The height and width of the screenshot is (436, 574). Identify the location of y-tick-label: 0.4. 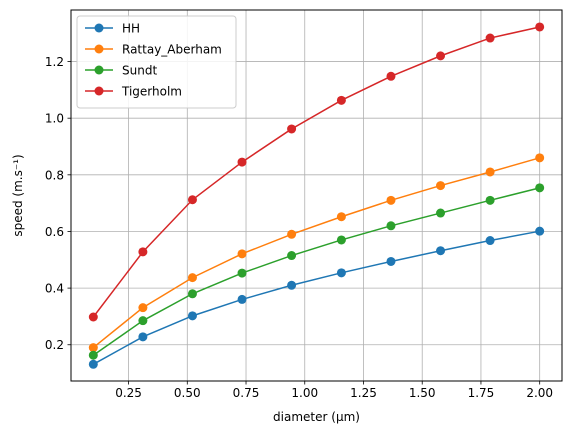
(54, 289).